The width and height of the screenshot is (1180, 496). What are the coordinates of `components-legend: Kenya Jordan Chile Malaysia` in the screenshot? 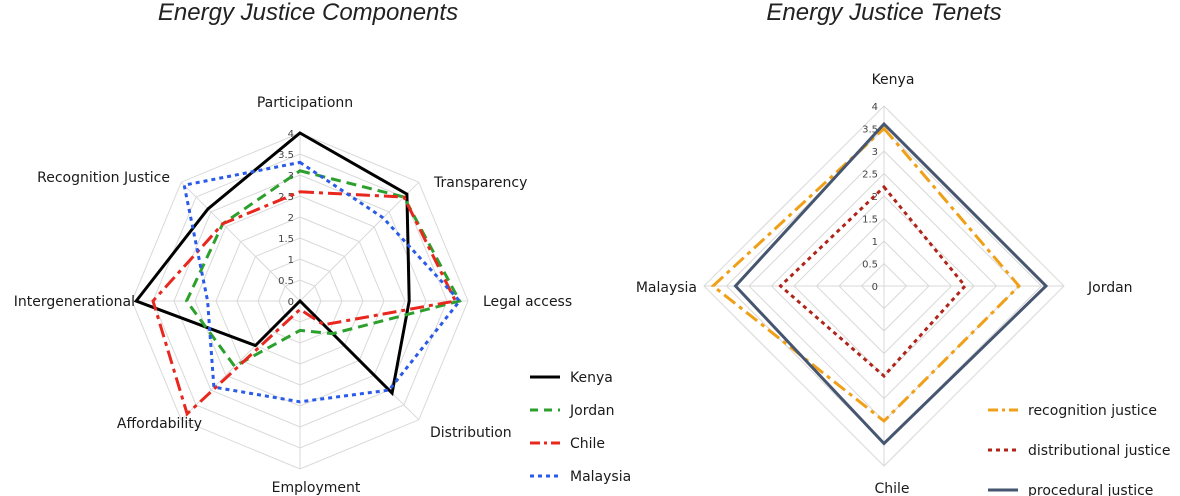 It's located at (580, 427).